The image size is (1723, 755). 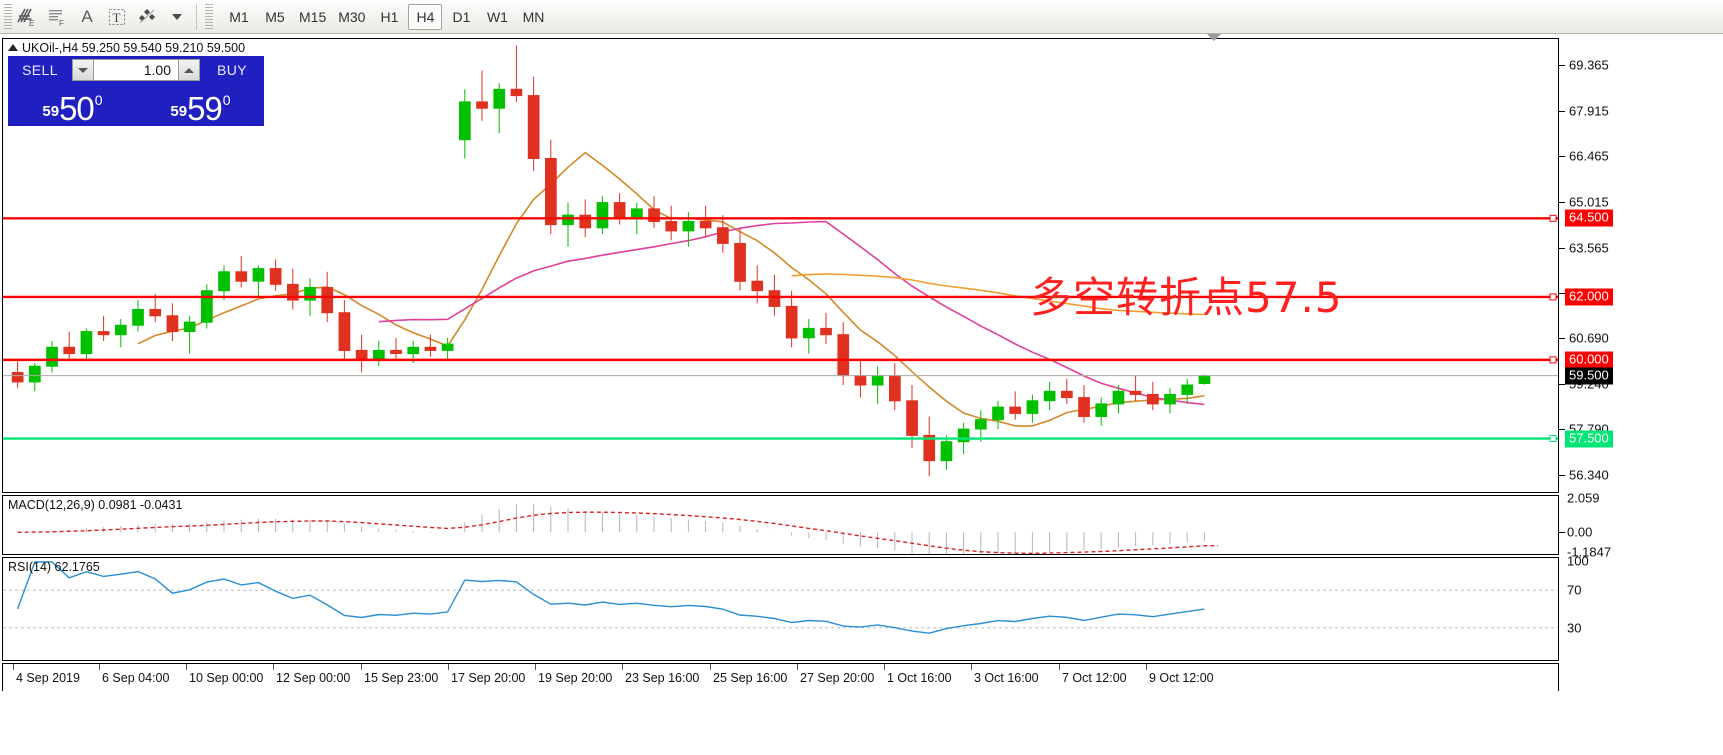 What do you see at coordinates (401, 678) in the screenshot?
I see `date-tick-label: 15 Sep 23:00` at bounding box center [401, 678].